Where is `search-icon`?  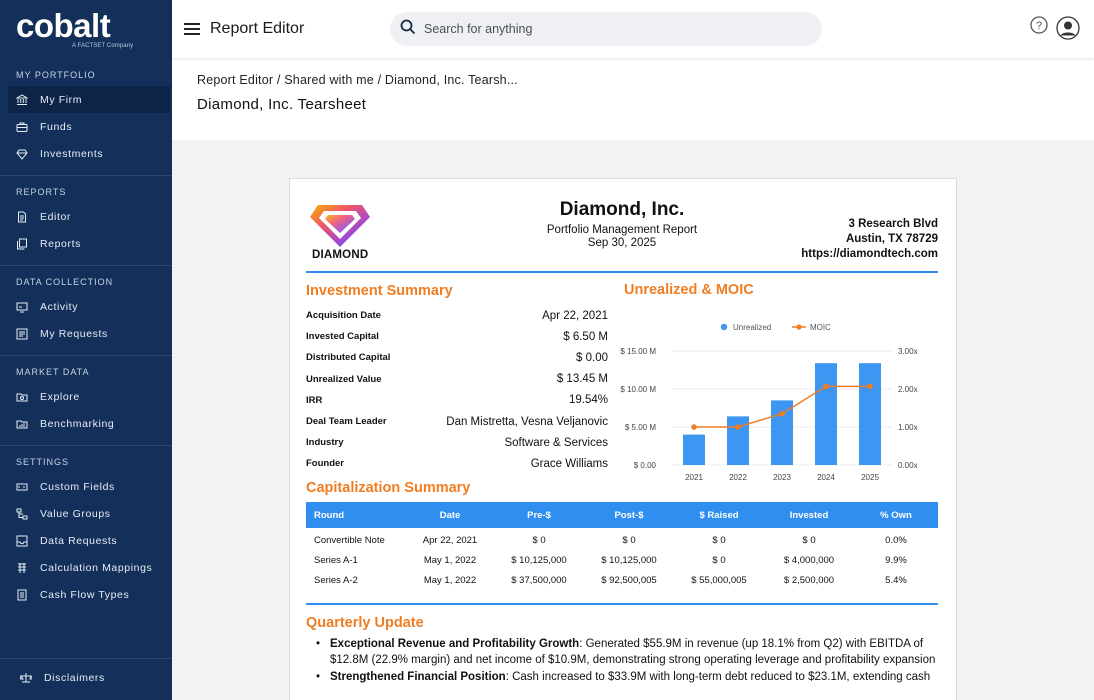
search-icon is located at coordinates (408, 29).